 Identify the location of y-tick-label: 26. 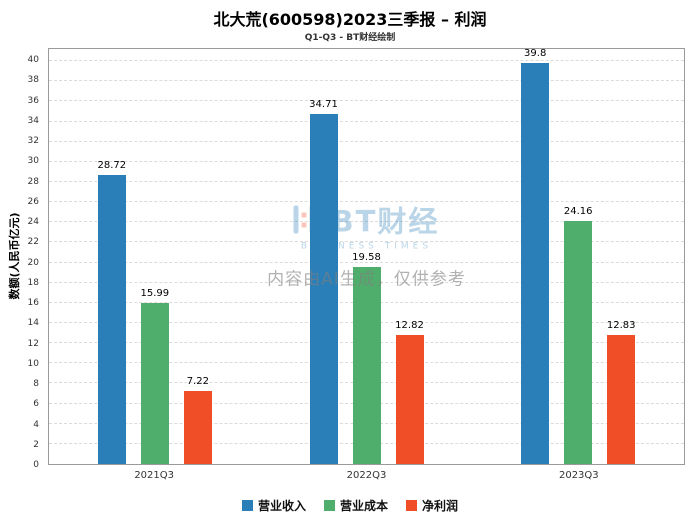
(33, 201).